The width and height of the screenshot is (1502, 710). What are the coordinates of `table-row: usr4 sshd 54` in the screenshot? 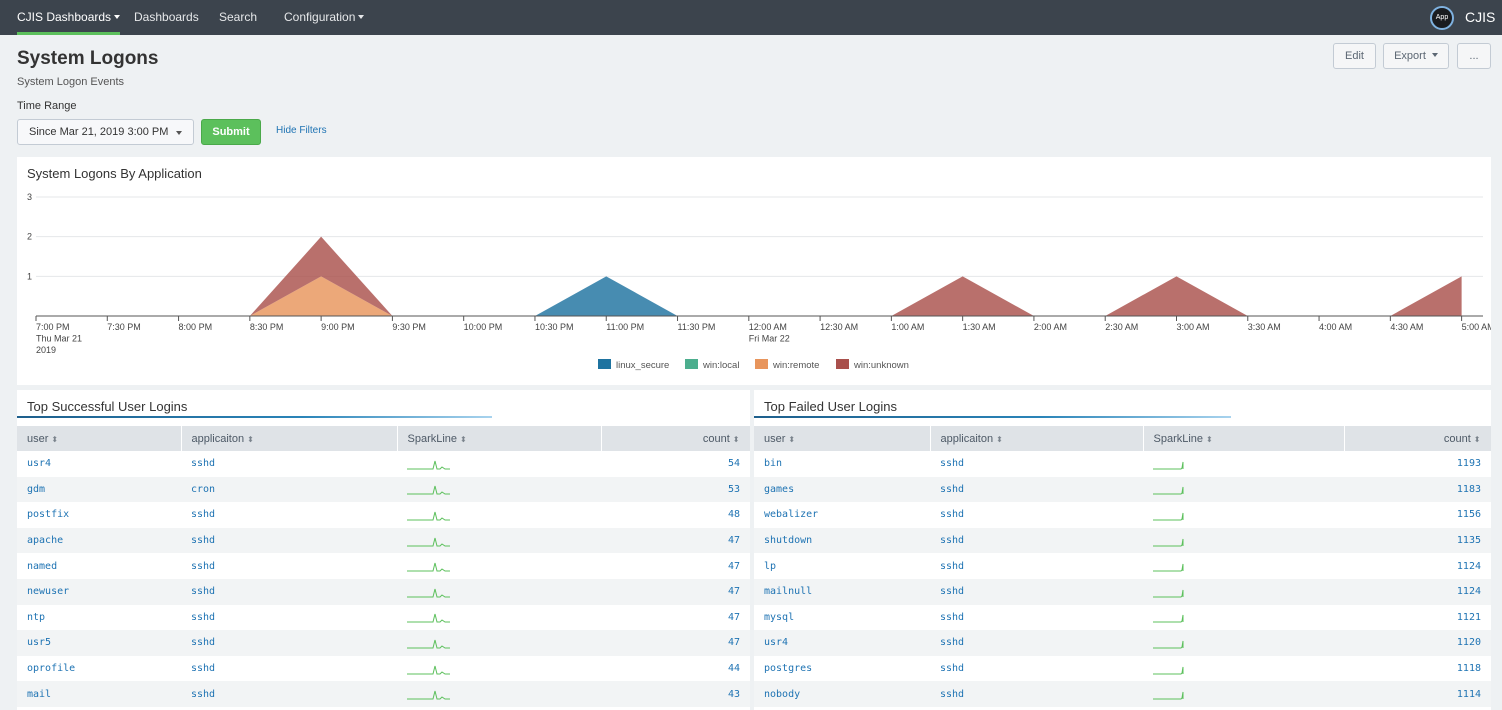 It's located at (383, 464).